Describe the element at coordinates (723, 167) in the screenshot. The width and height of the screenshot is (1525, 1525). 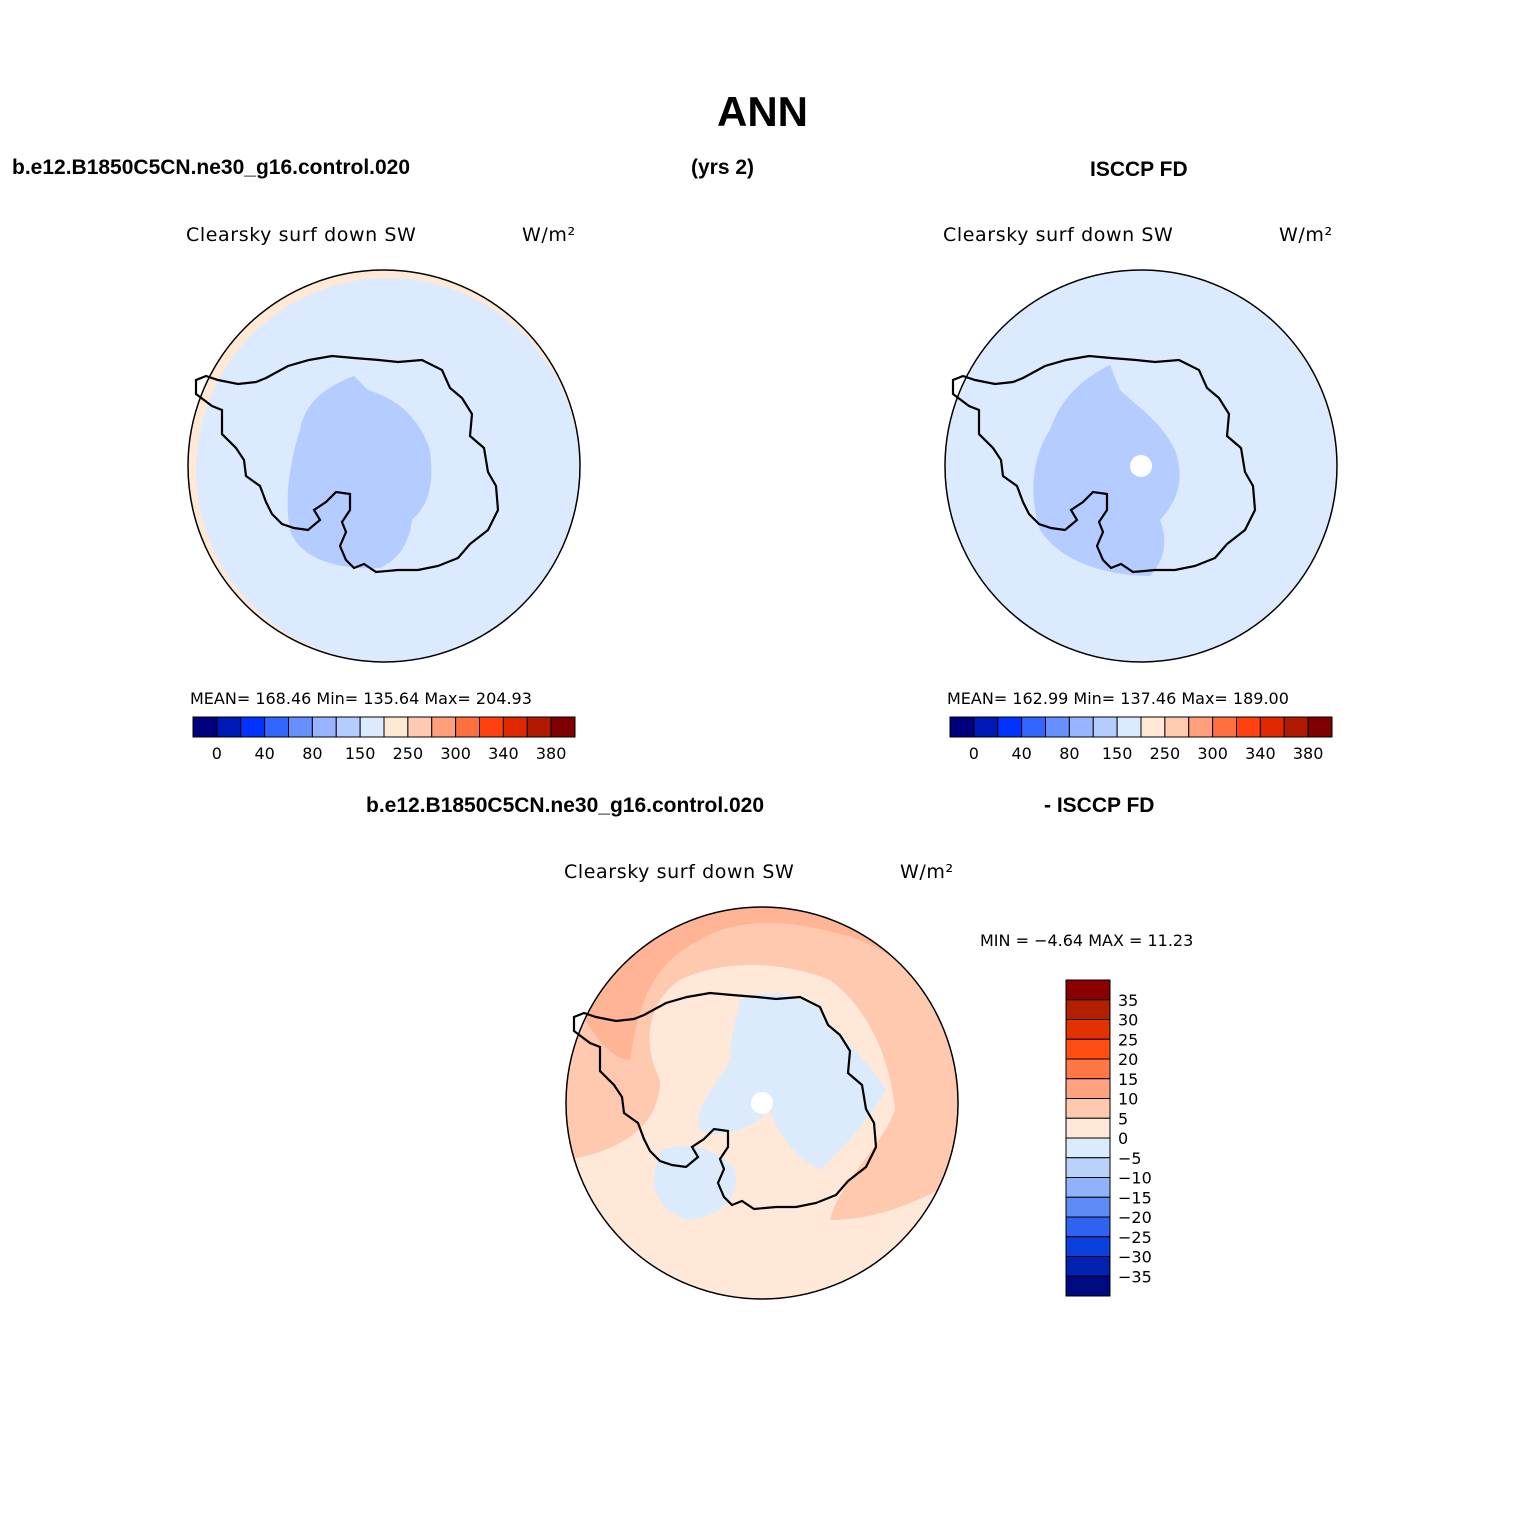
I see `years-header: (yrs 2)` at that location.